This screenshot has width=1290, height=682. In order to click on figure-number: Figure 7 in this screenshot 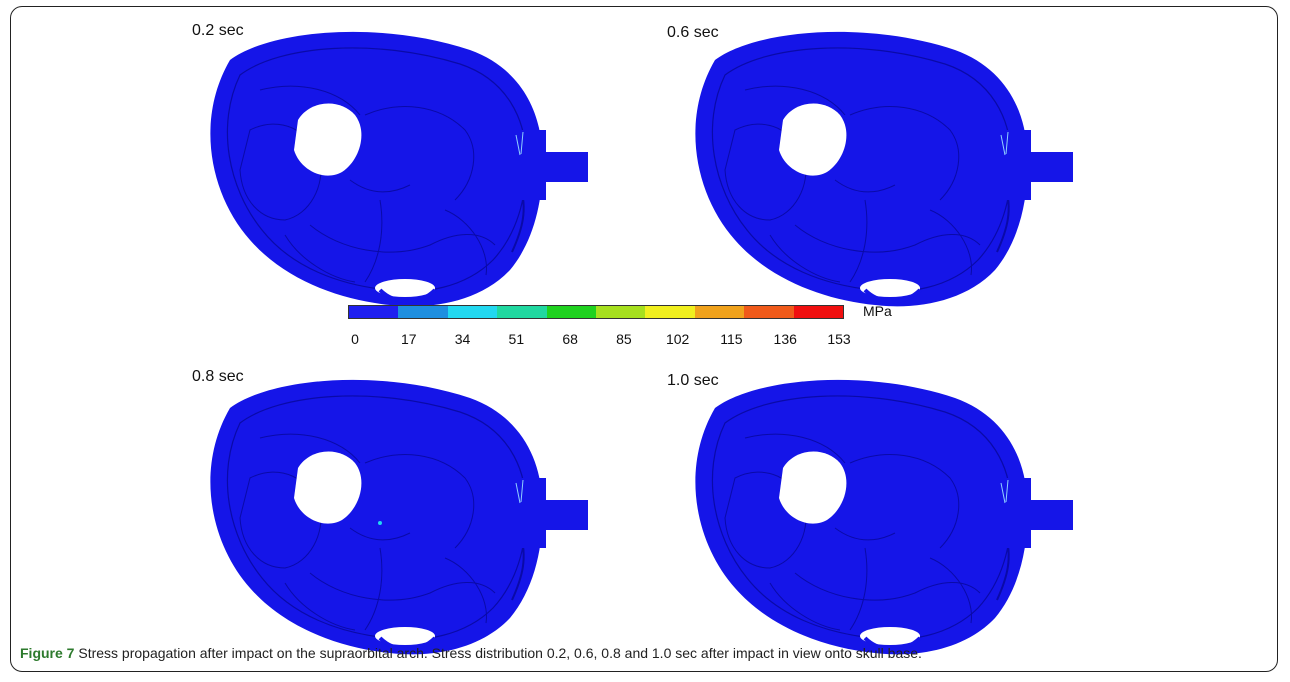, I will do `click(47, 653)`.